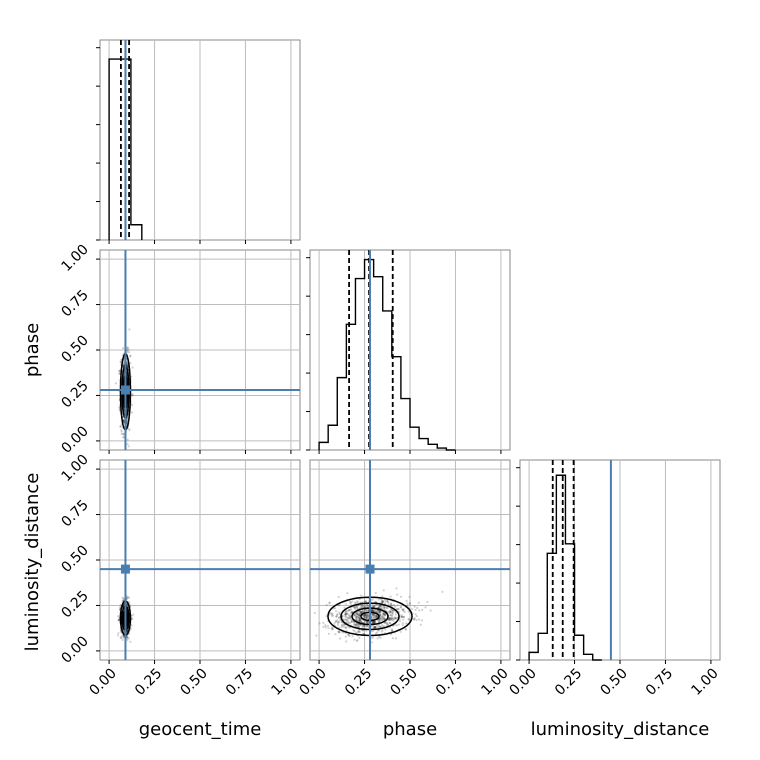 This screenshot has width=760, height=760. I want to click on histogram-phase, so click(387, 354).